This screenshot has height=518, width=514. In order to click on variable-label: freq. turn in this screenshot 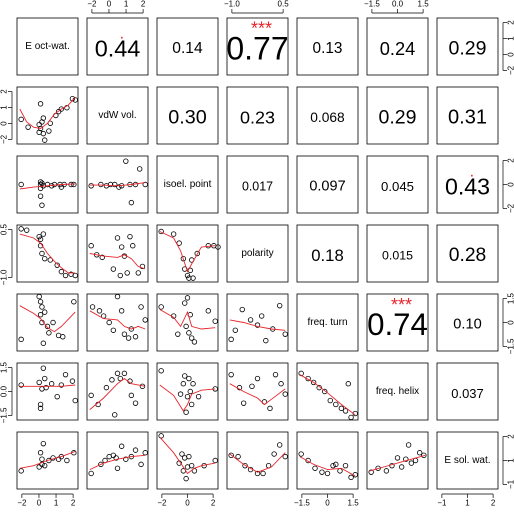, I will do `click(327, 322)`.